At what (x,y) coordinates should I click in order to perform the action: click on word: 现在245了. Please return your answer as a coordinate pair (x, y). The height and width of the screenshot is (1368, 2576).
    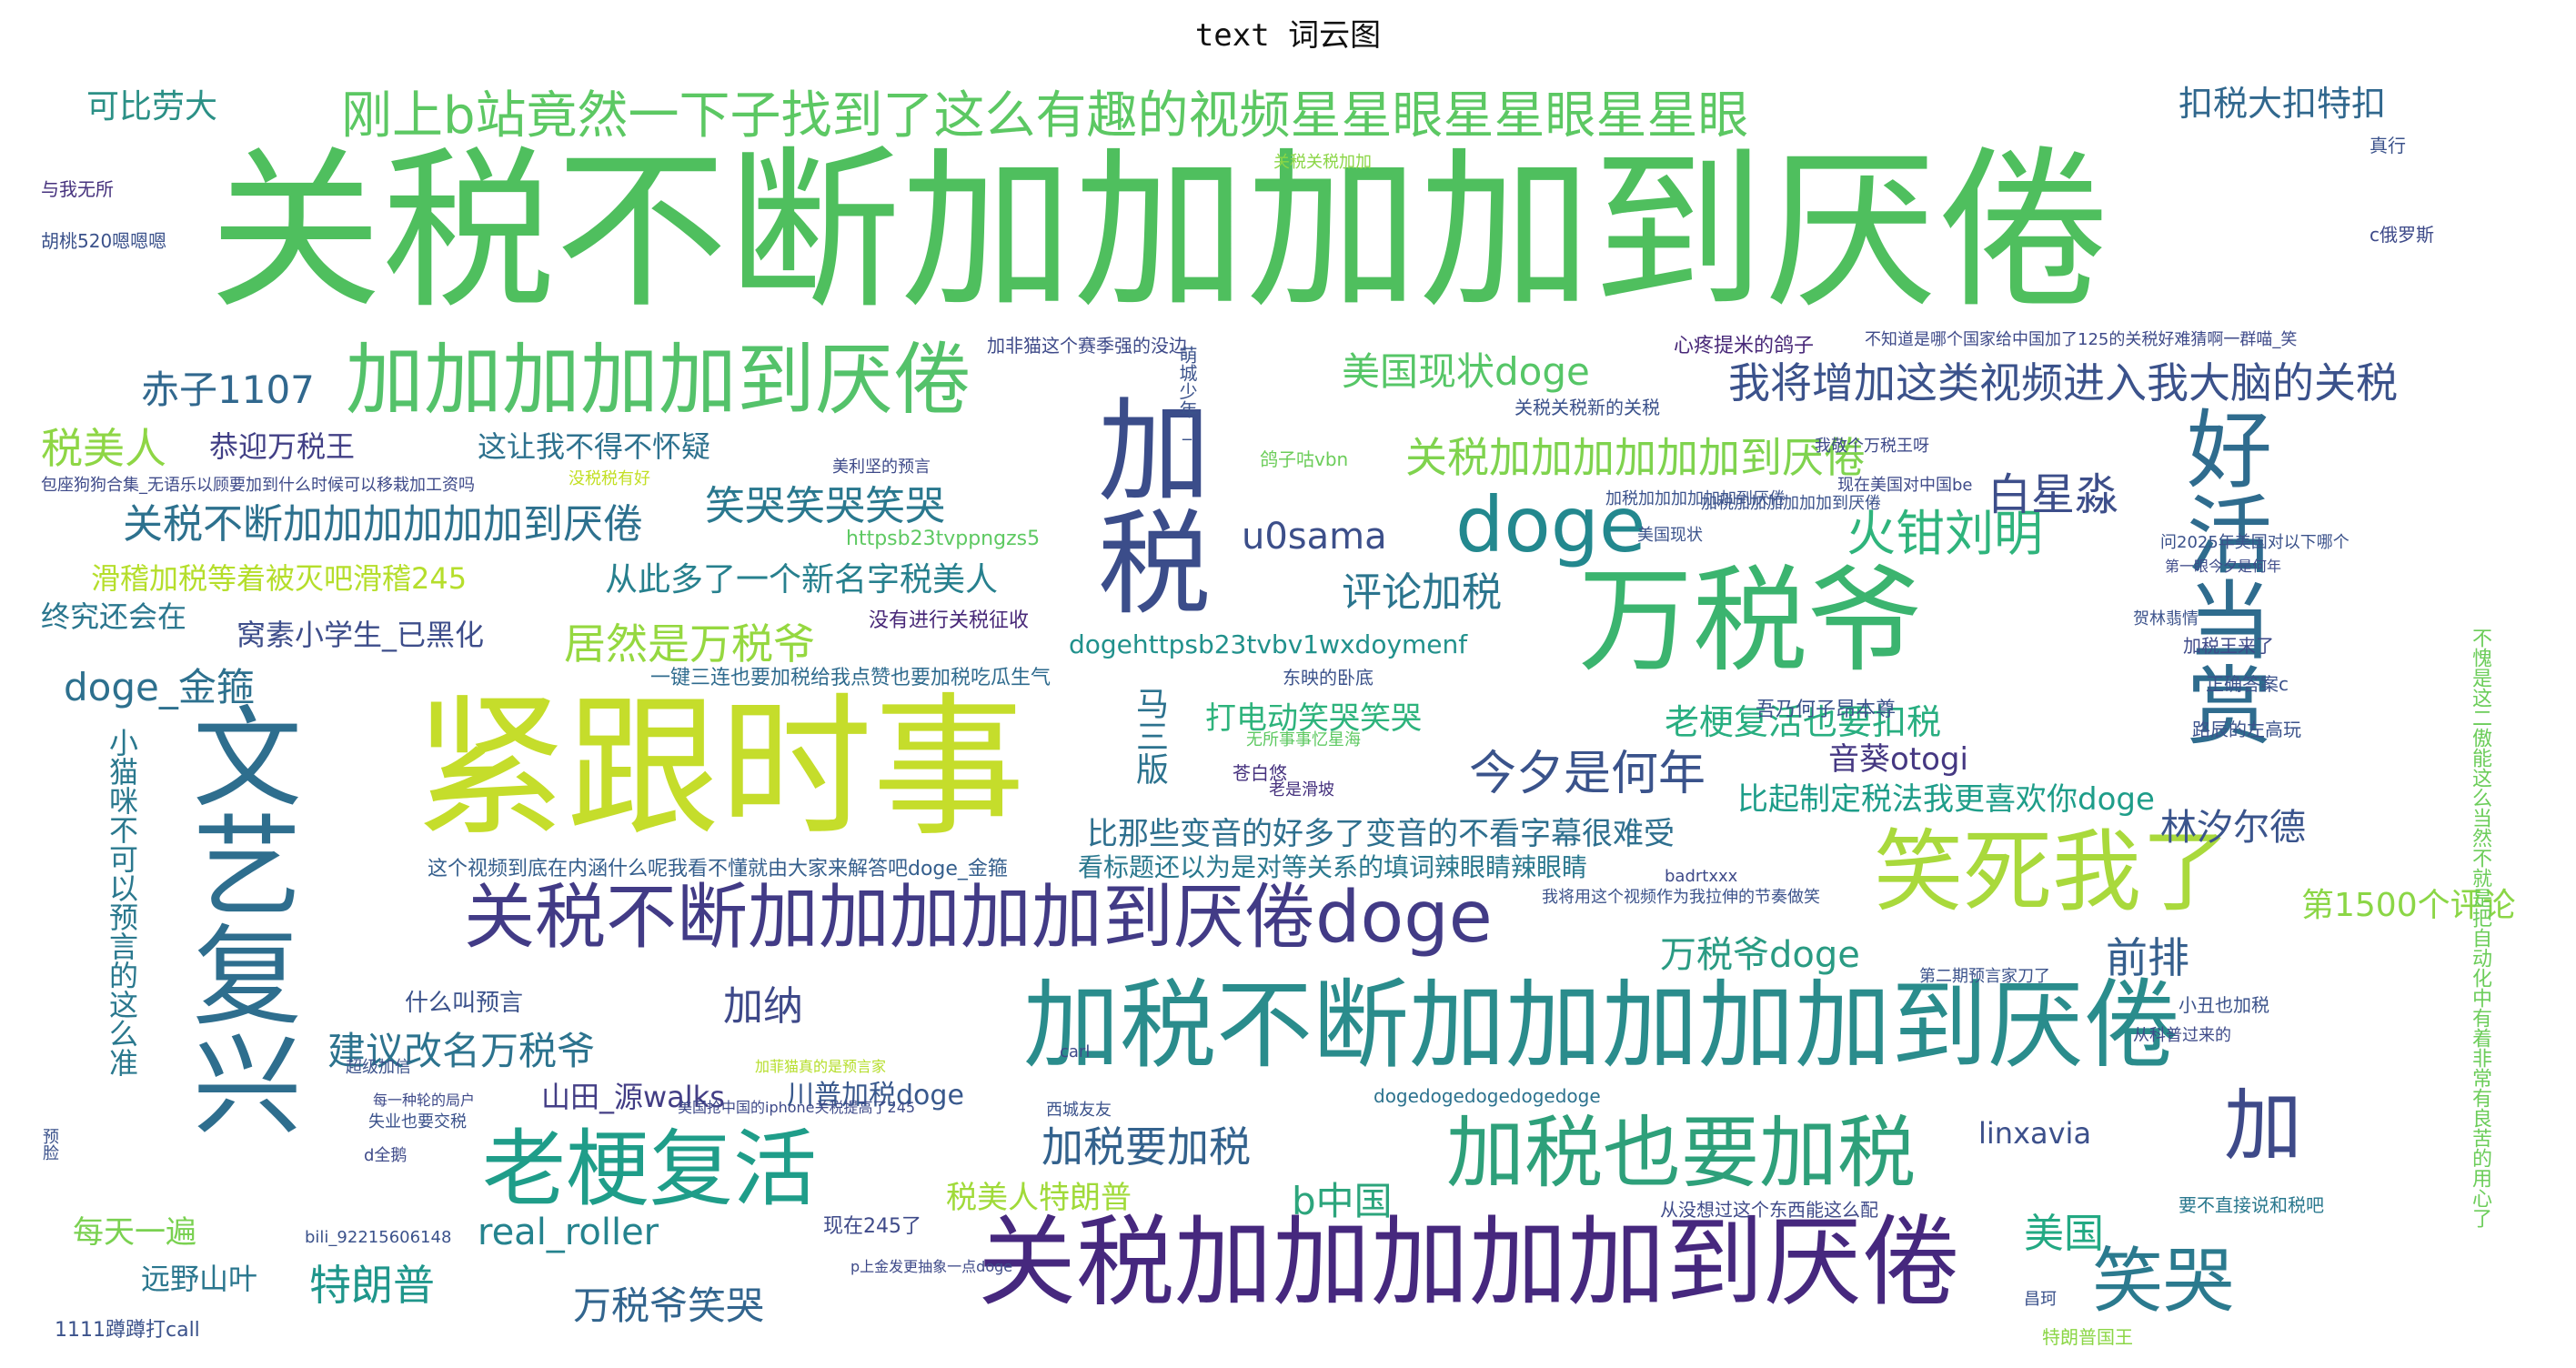
    Looking at the image, I should click on (872, 1226).